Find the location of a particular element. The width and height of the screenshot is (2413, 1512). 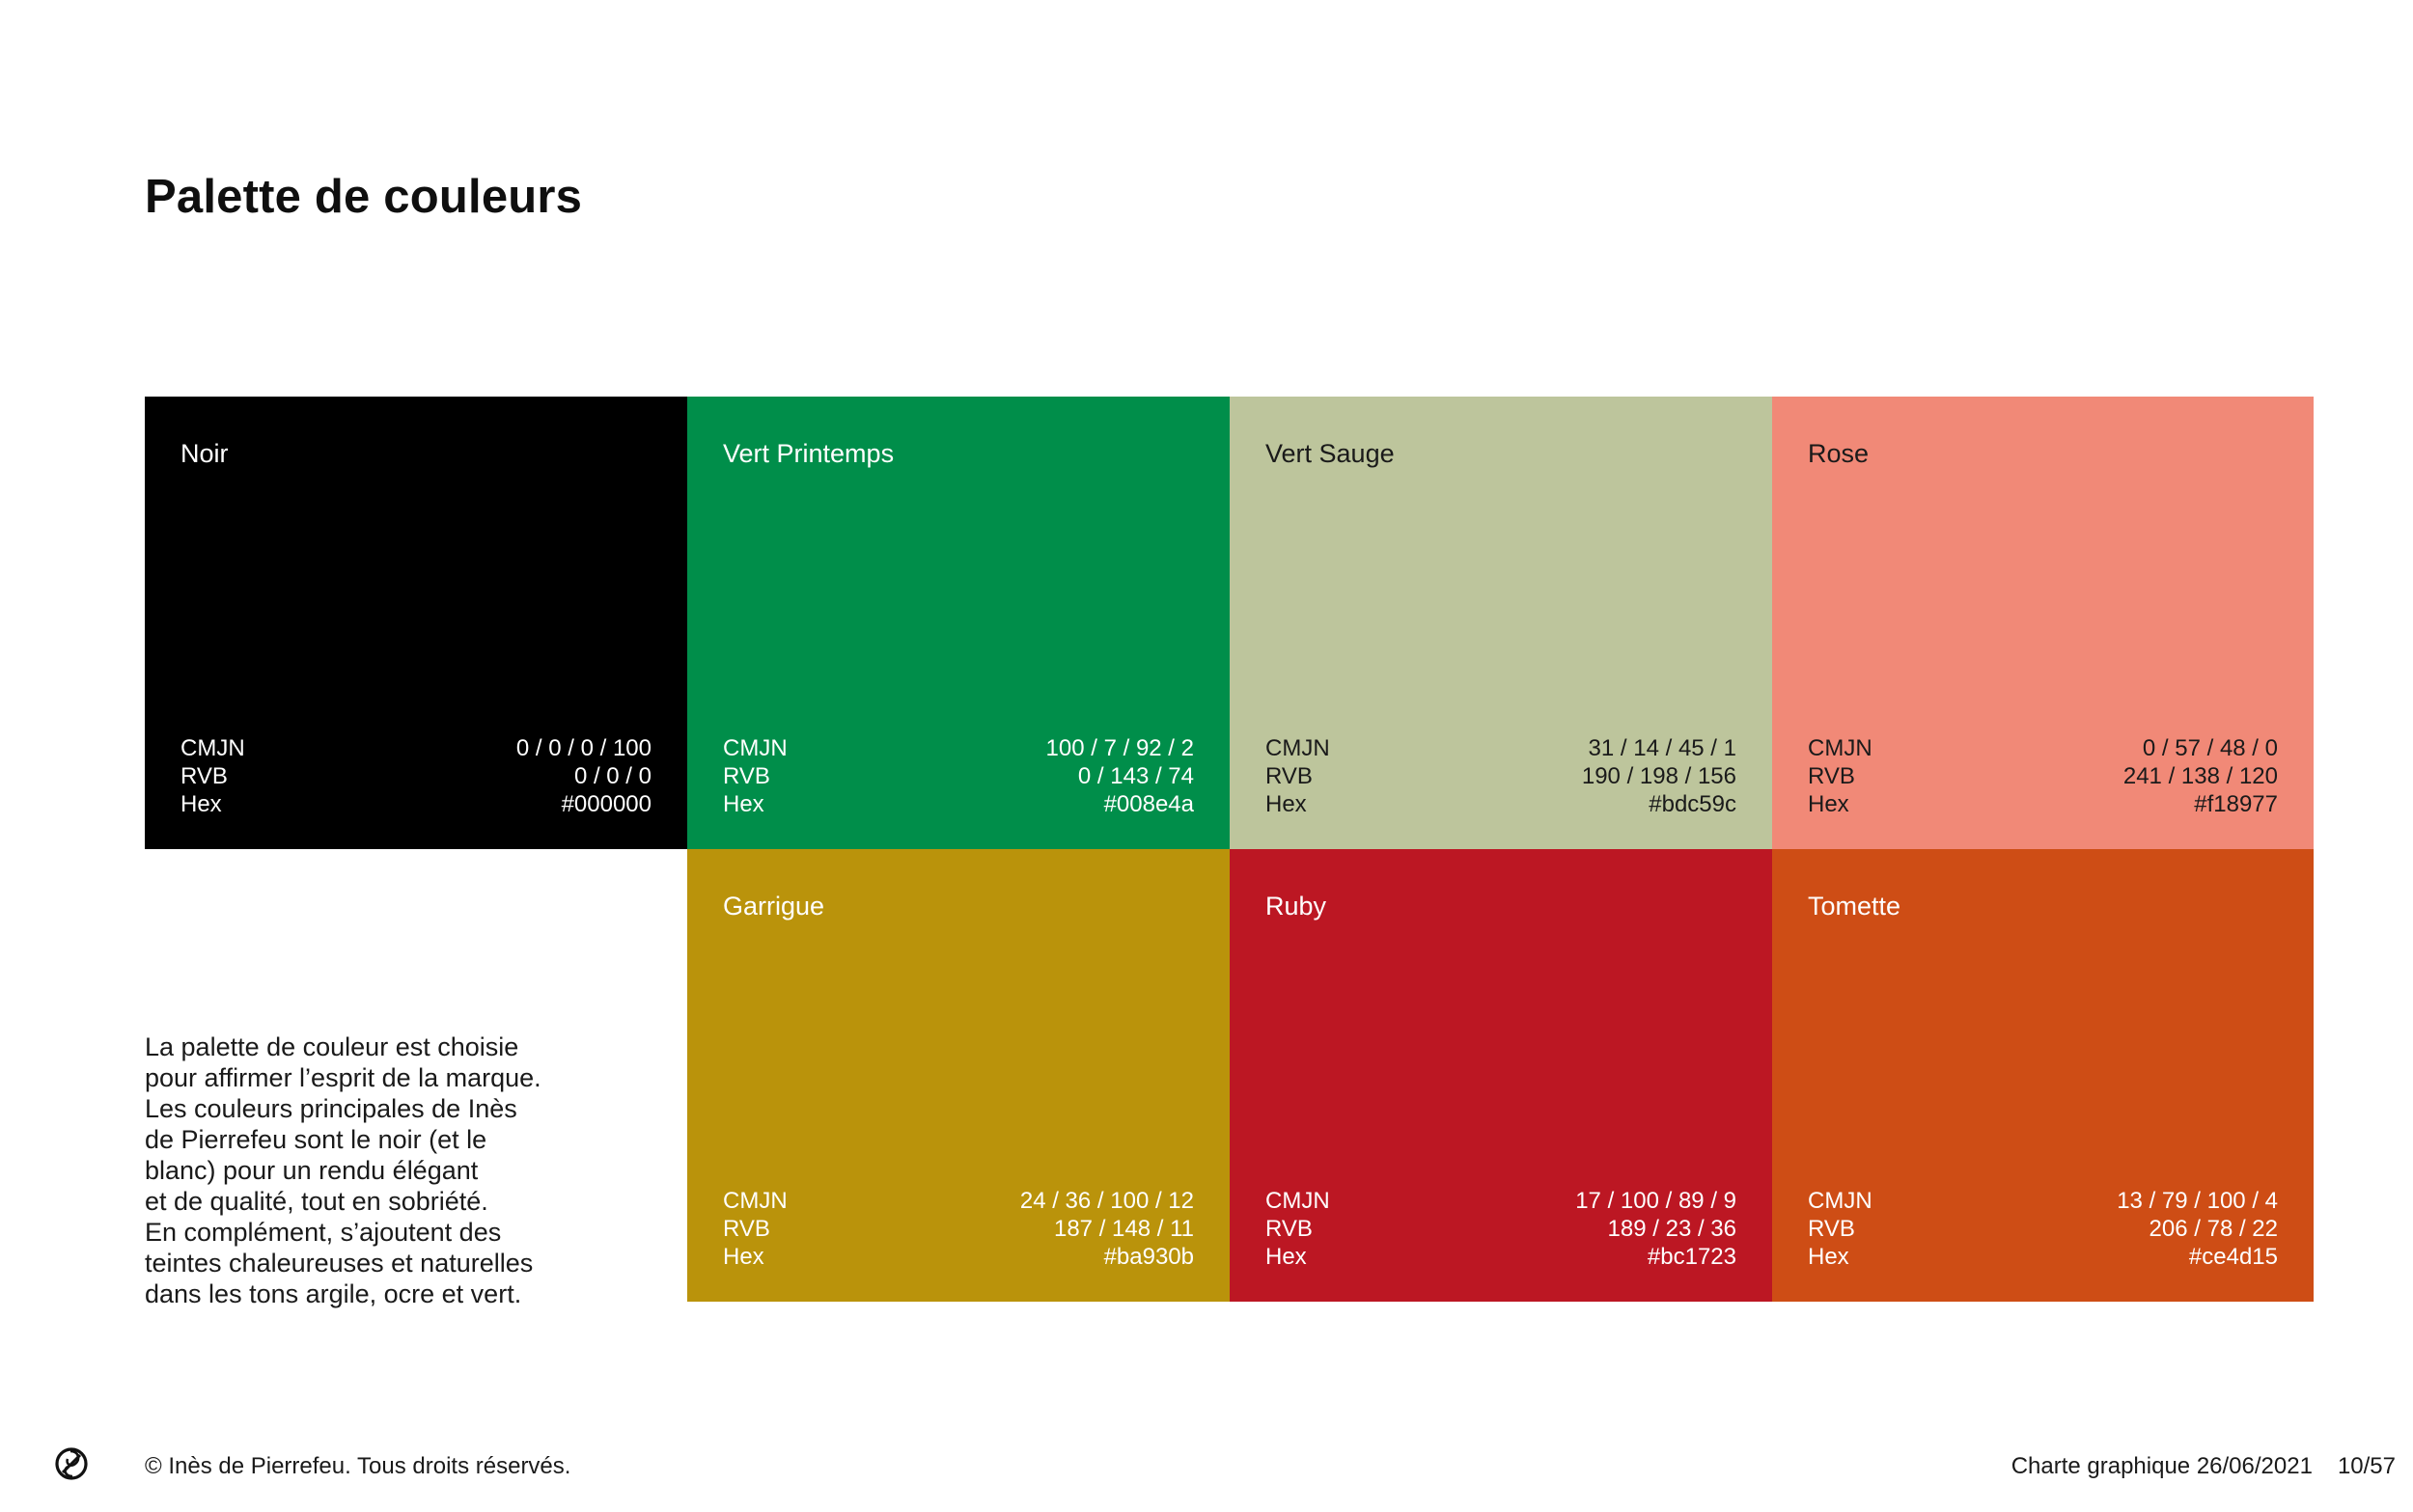

rvb-value: 241 / 138 / 120 is located at coordinates (2200, 776).